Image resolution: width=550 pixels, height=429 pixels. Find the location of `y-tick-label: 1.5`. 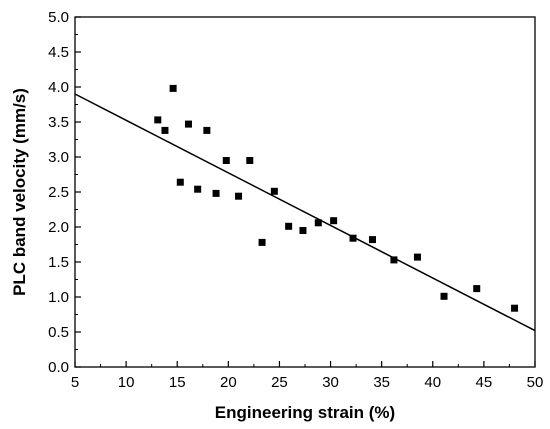

y-tick-label: 1.5 is located at coordinates (58, 262).